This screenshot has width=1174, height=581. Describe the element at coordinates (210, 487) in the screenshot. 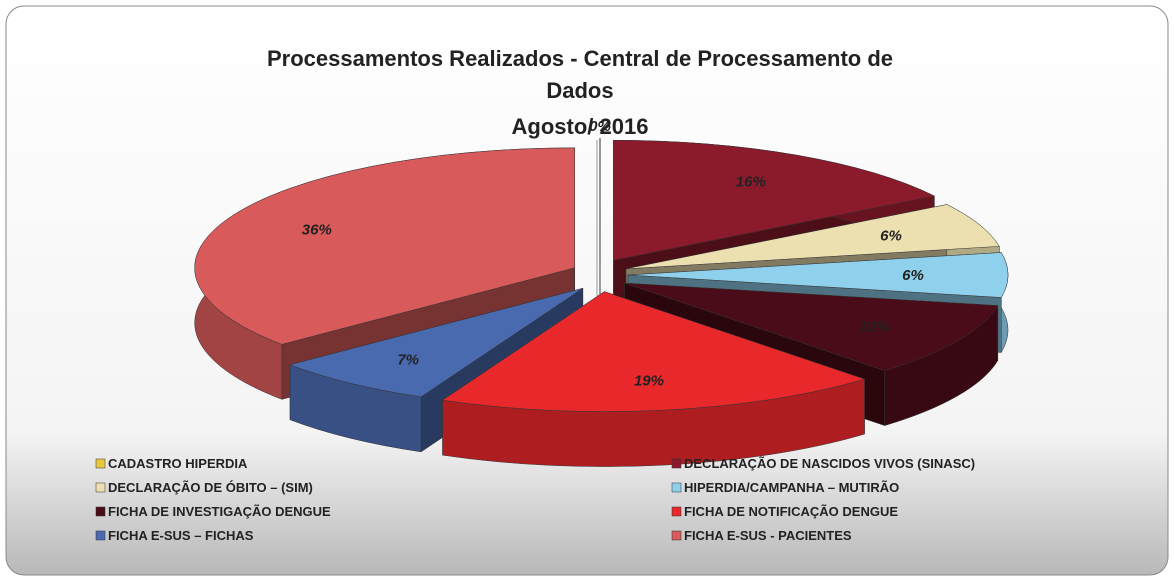

I see `legend-label: DECLARAÇÃO DE ÓBITO – (SIM)` at that location.